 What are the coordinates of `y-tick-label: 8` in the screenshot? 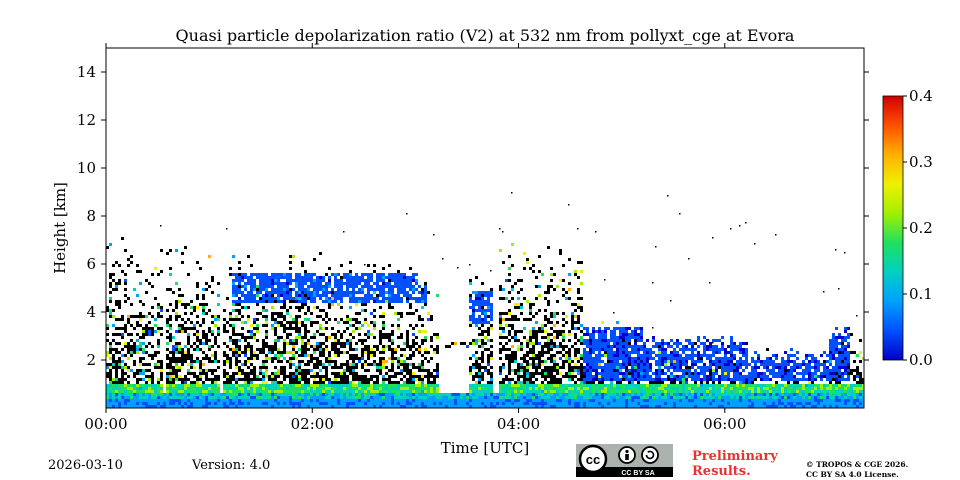 It's located at (91, 216).